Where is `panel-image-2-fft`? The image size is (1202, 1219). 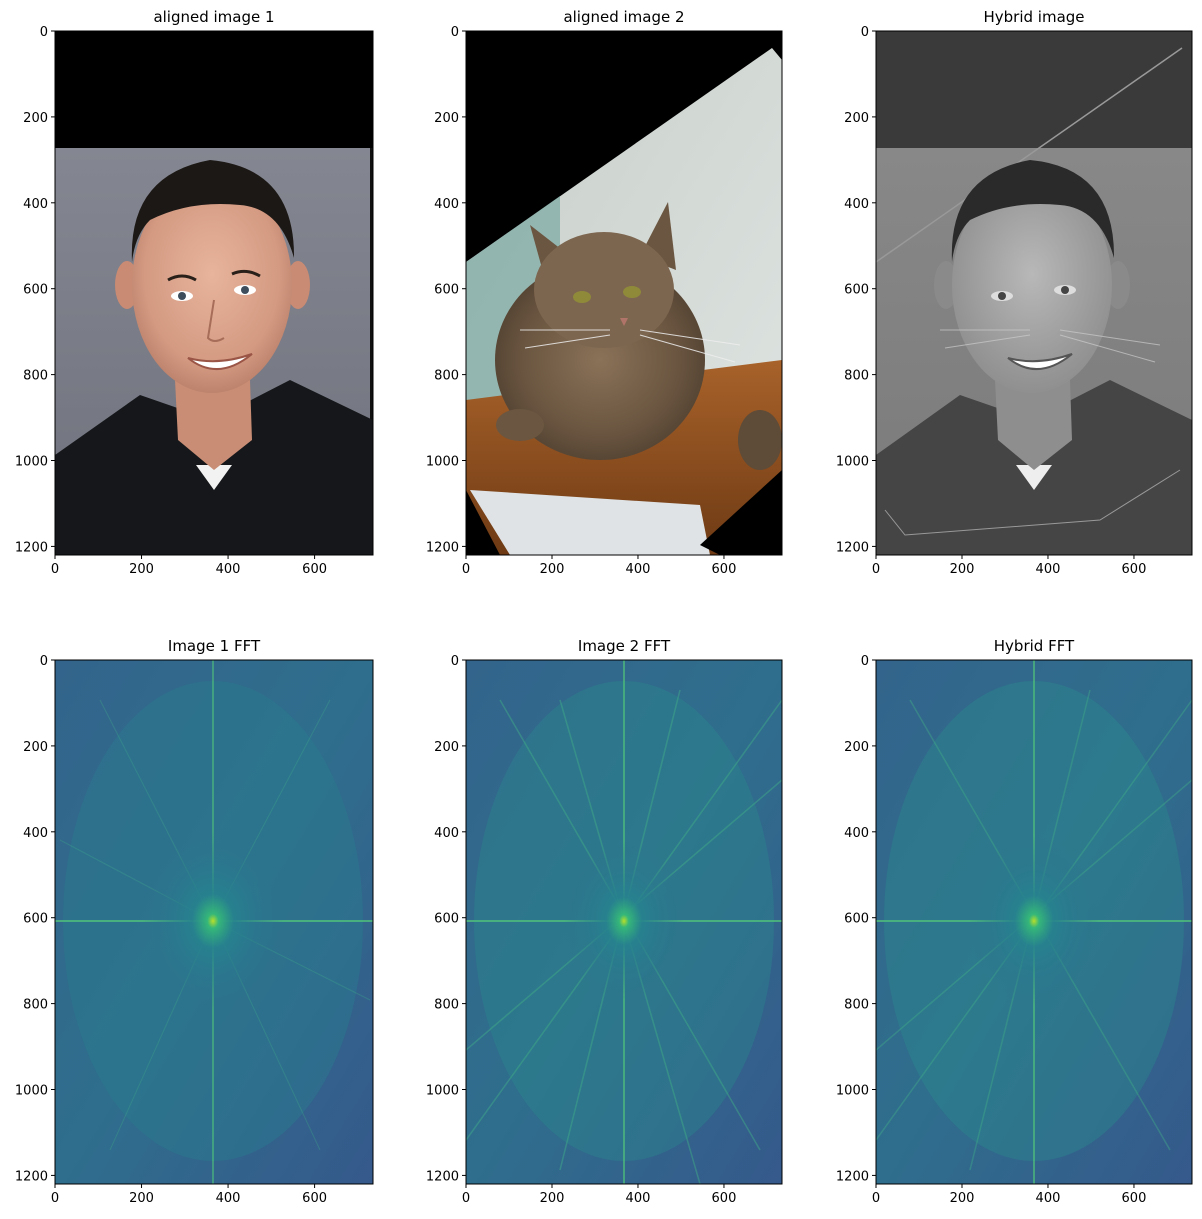
panel-image-2-fft is located at coordinates (624, 922).